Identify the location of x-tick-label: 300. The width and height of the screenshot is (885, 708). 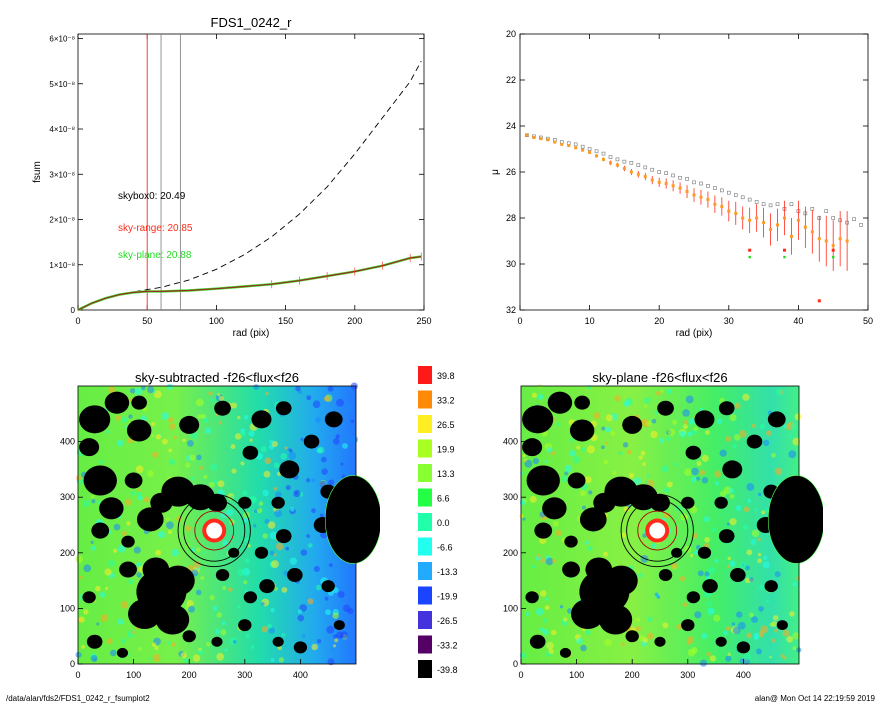
(687, 675).